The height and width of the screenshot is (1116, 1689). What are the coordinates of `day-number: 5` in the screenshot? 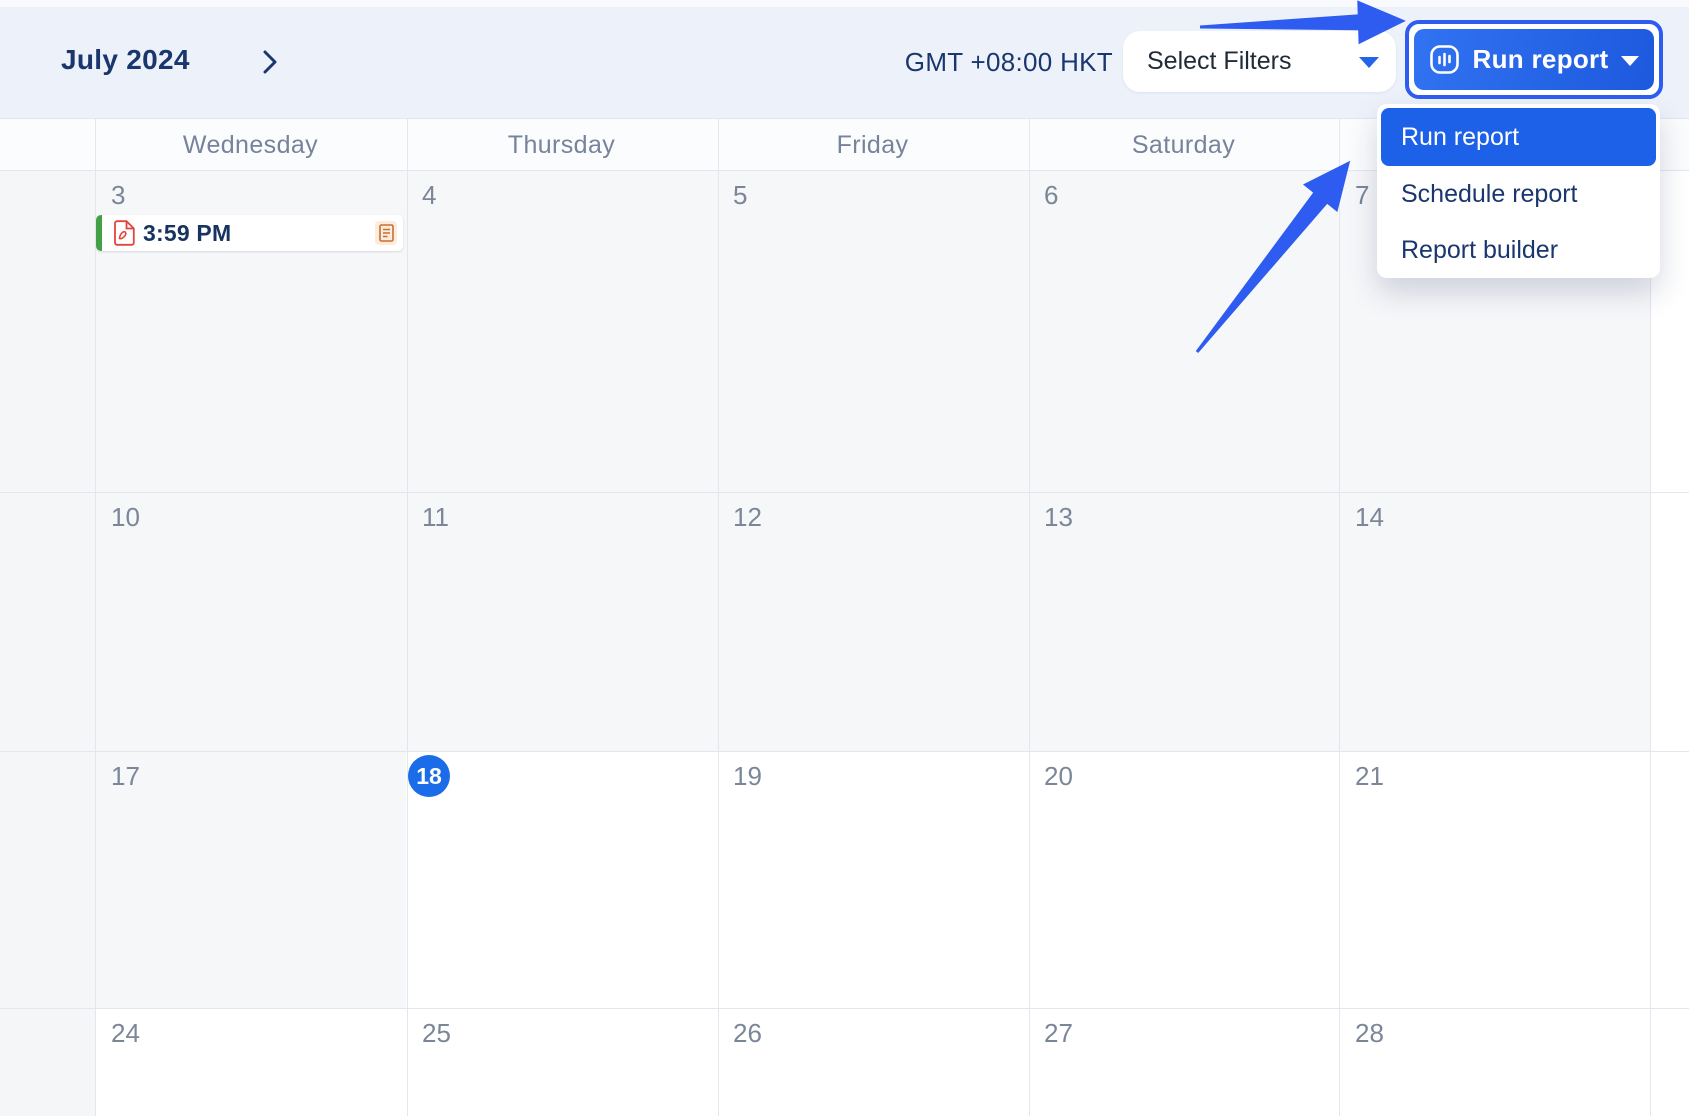 It's located at (740, 195).